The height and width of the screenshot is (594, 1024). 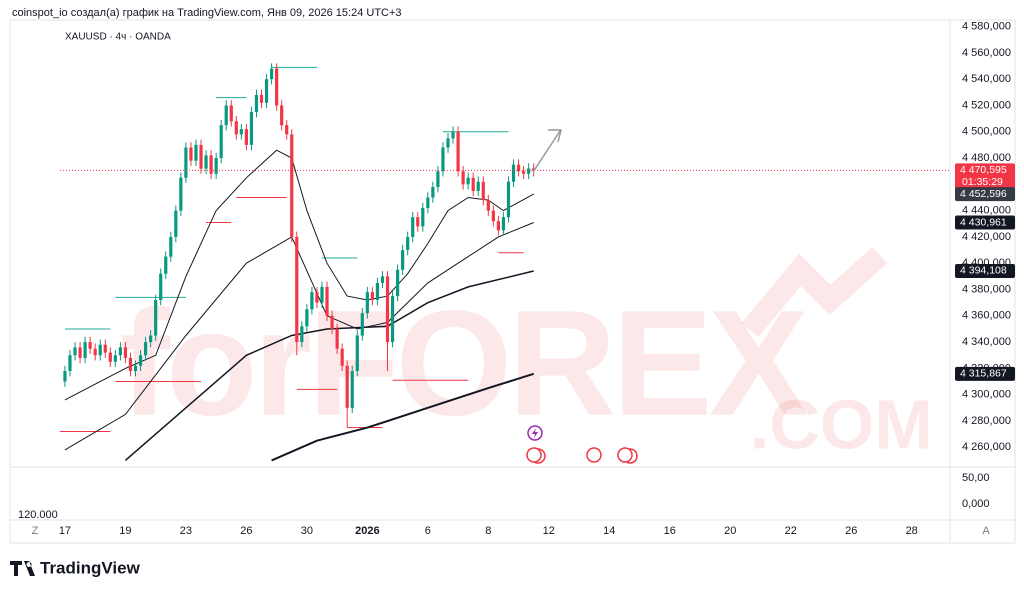 I want to click on logo-mark, so click(x=22, y=568).